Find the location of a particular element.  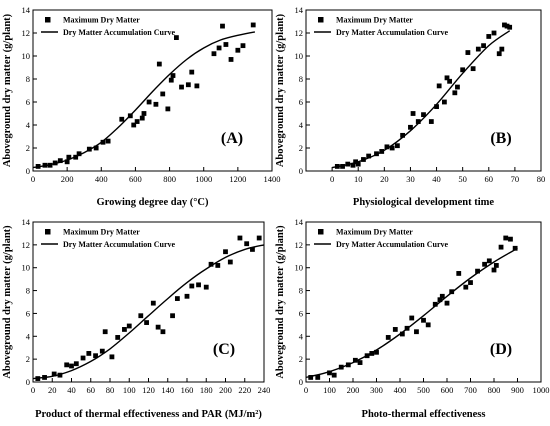

panel-label: (D) is located at coordinates (501, 349).